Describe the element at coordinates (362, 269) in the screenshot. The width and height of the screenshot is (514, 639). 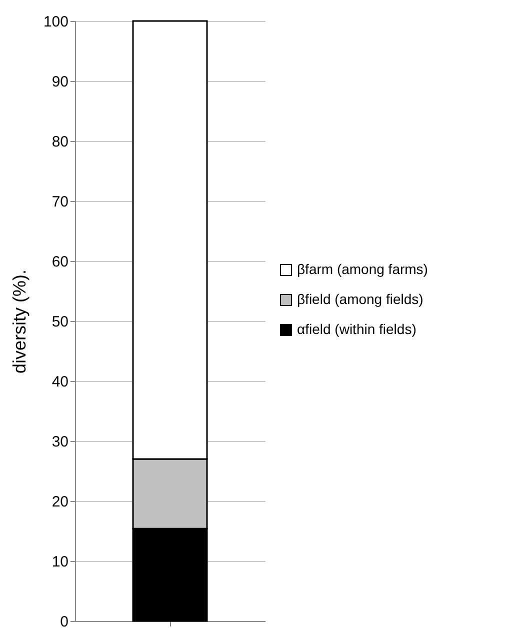
I see `legend-label: βfarm (among farms)` at that location.